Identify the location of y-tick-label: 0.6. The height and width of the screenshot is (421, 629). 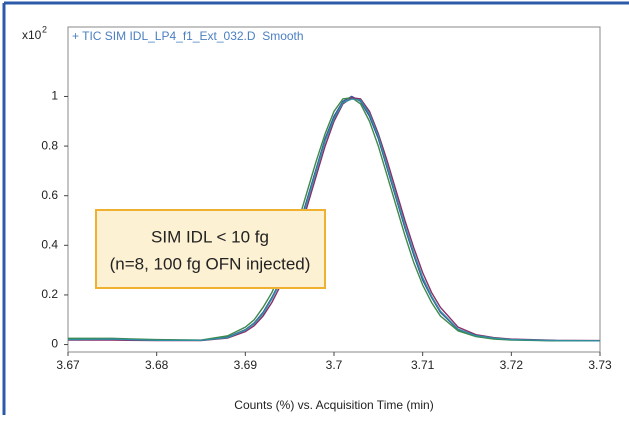
(49, 195).